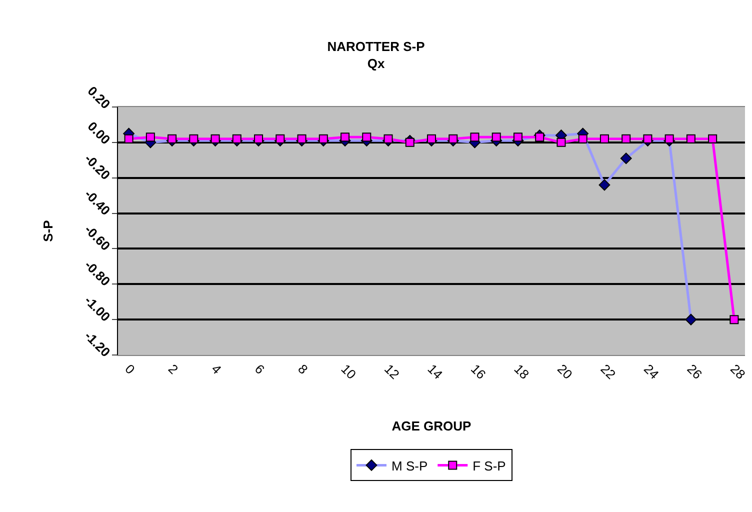 This screenshot has width=752, height=512. Describe the element at coordinates (98, 344) in the screenshot. I see `y-tick-label: -1.20` at that location.